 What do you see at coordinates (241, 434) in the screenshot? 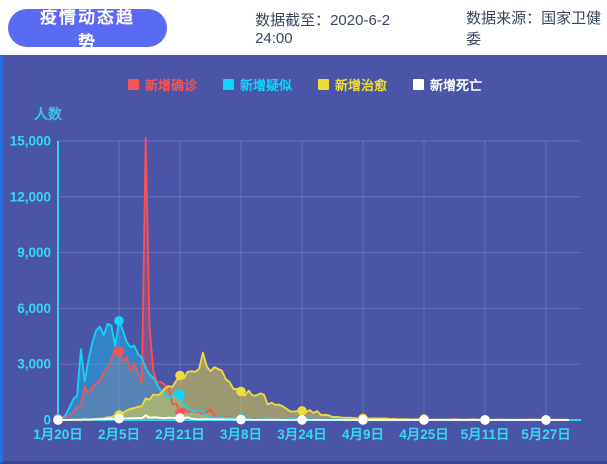
I see `x-tick-label: 3月8日` at bounding box center [241, 434].